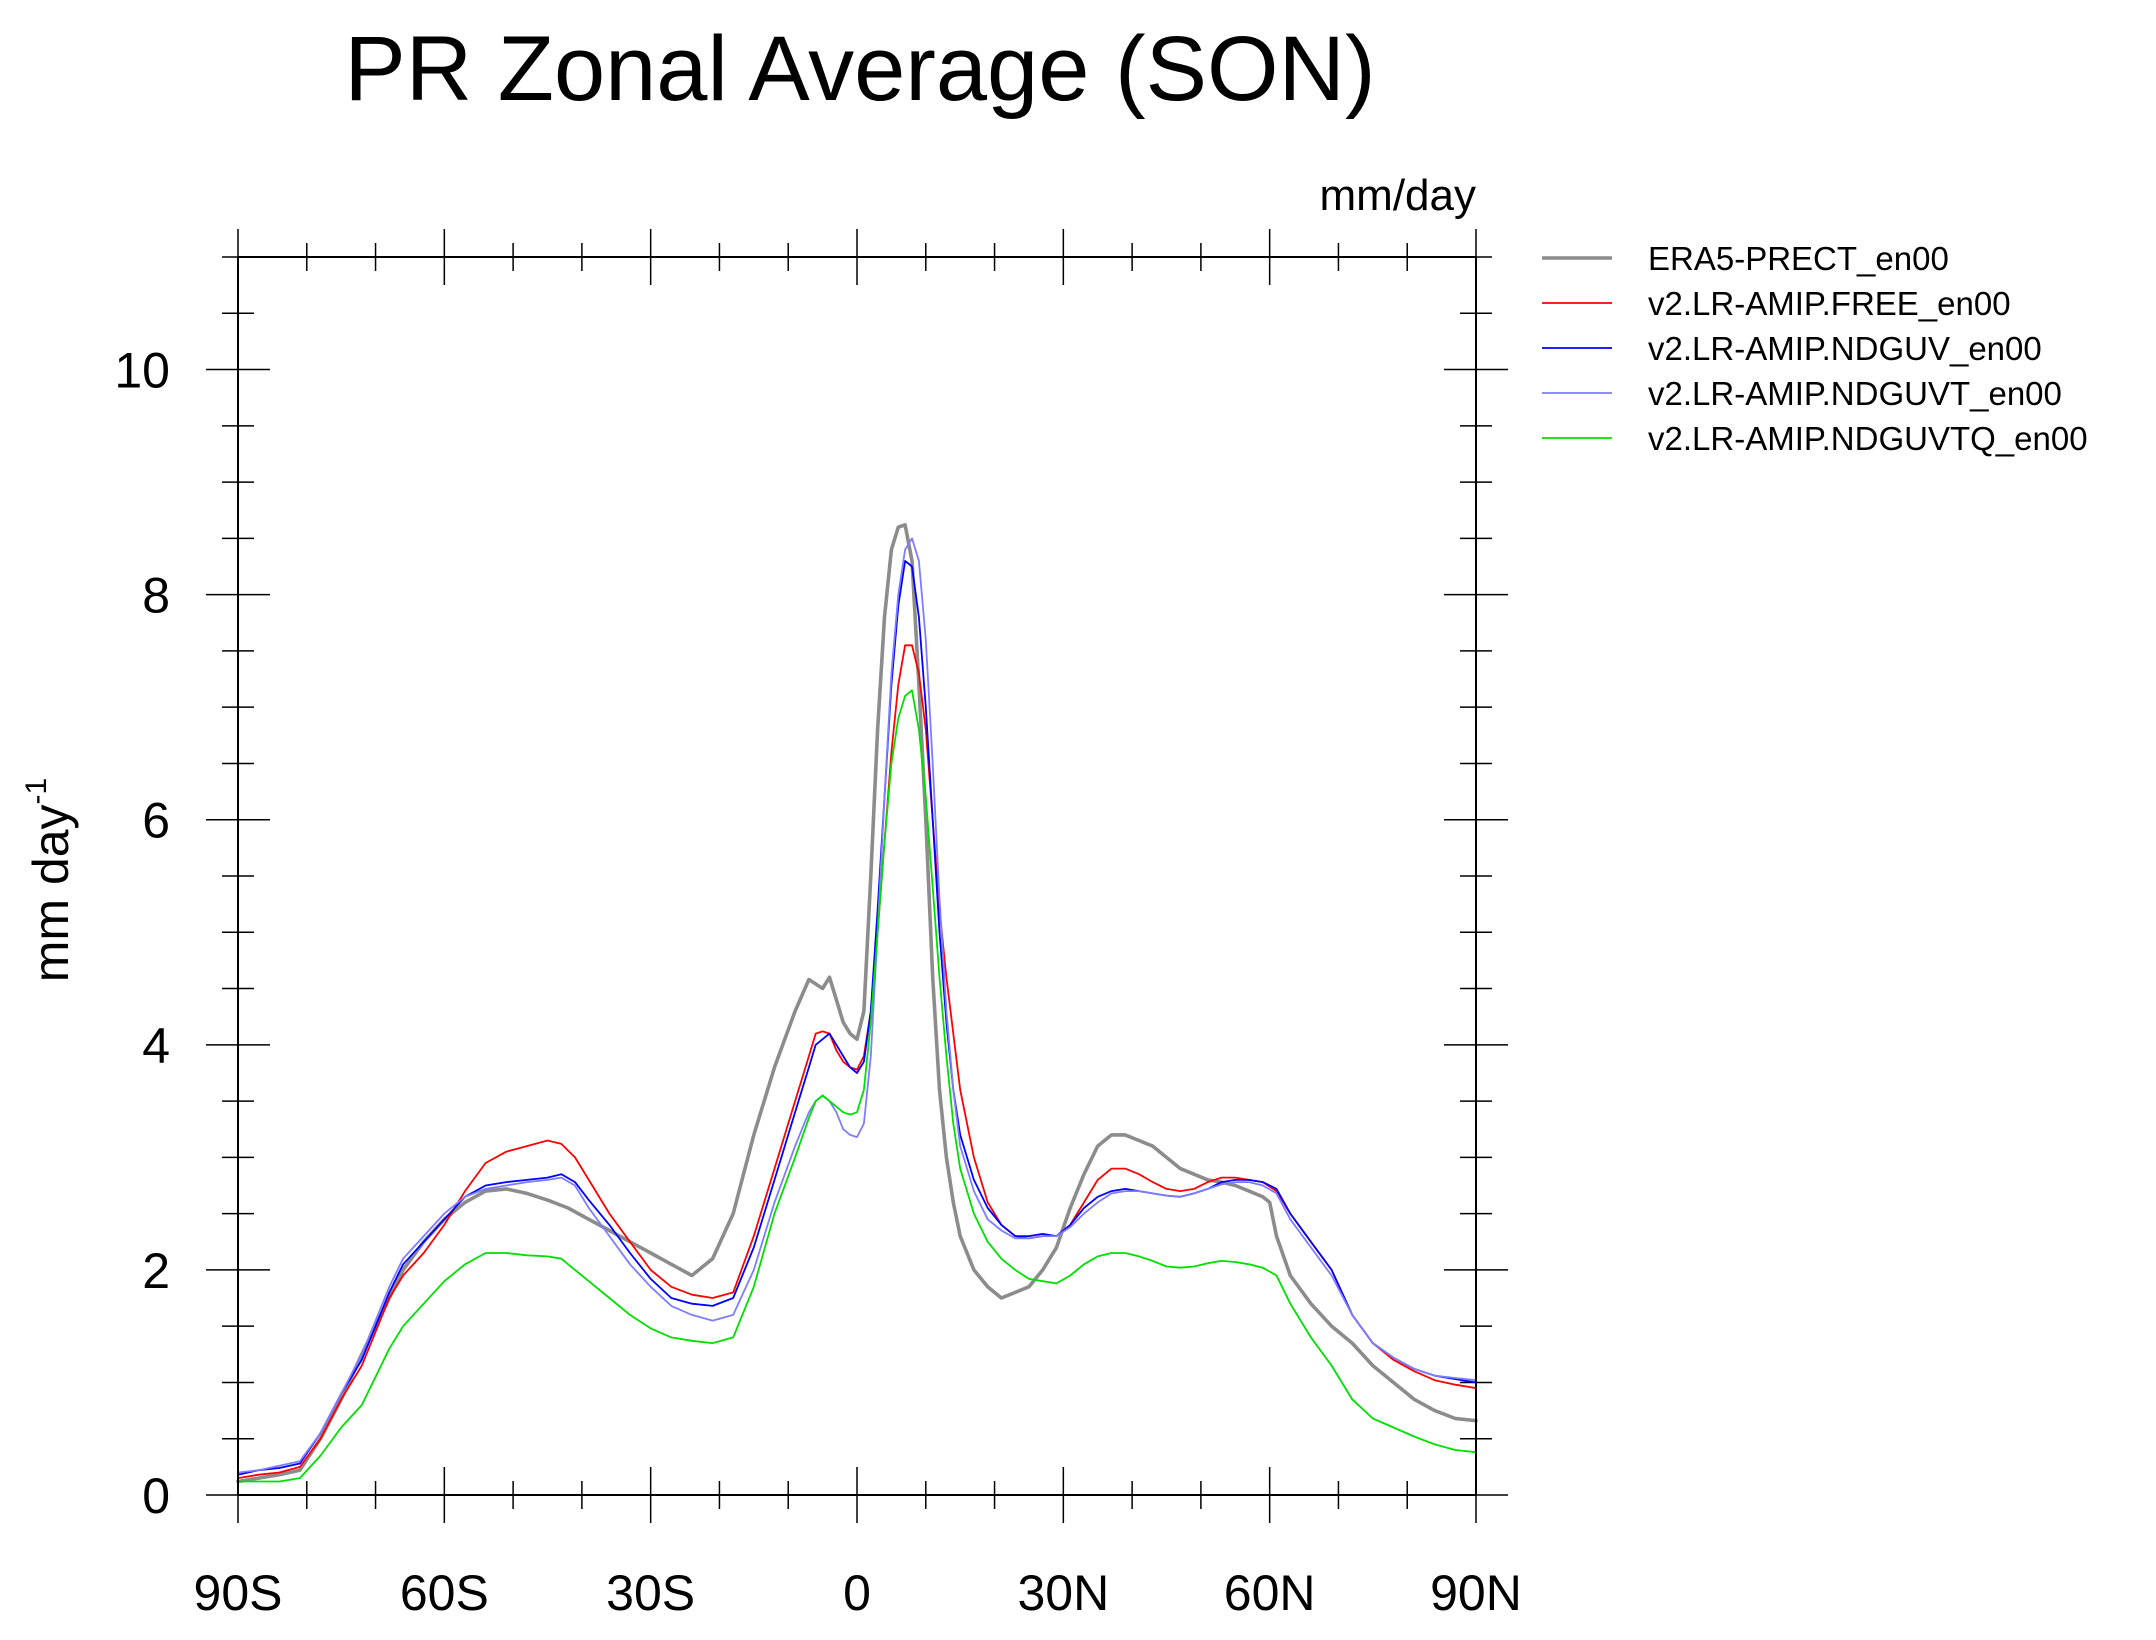  Describe the element at coordinates (238, 1593) in the screenshot. I see `x-tick-label-90S: 90S` at that location.